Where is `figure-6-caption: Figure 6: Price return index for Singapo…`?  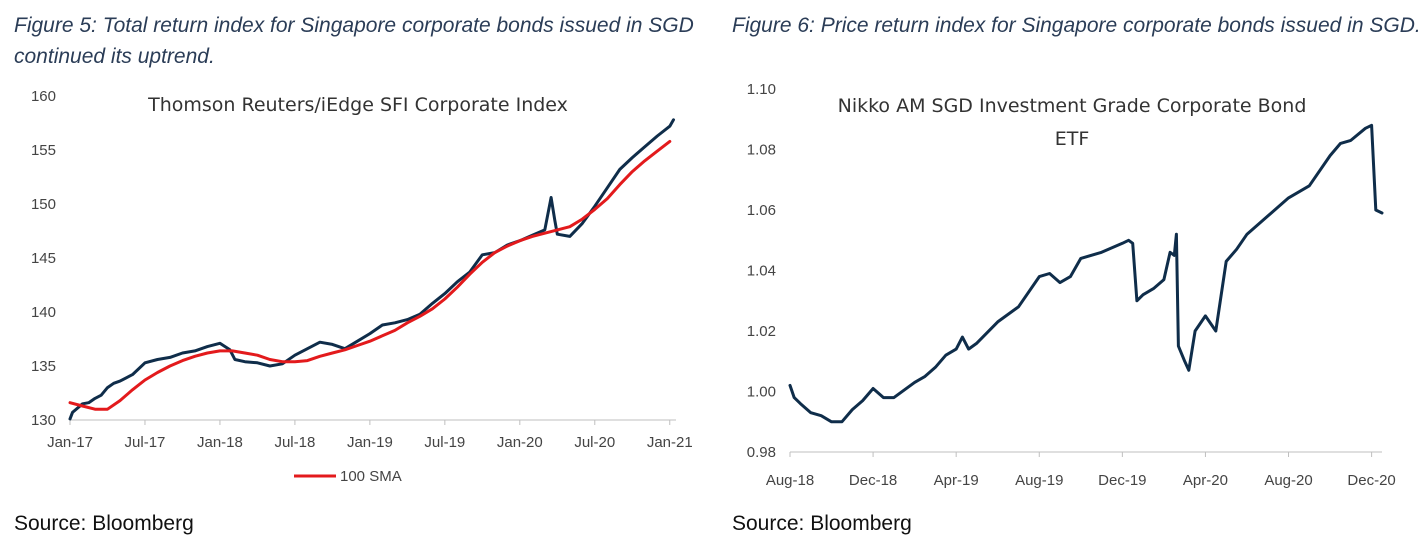 figure-6-caption: Figure 6: Price return index for Singapo… is located at coordinates (1075, 25).